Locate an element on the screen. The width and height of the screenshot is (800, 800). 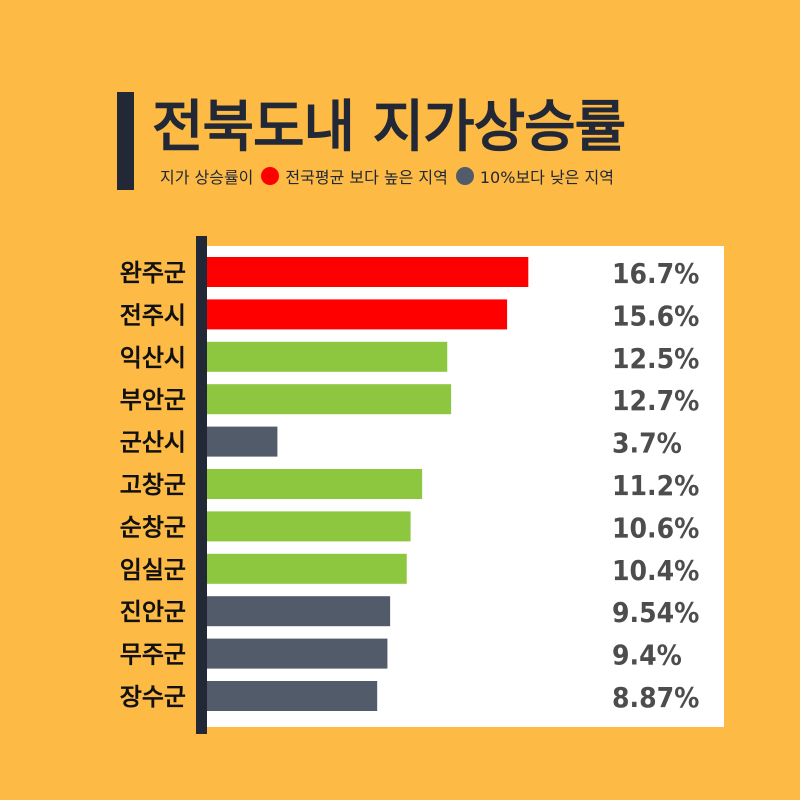
legend-swatch-red is located at coordinates (270, 176).